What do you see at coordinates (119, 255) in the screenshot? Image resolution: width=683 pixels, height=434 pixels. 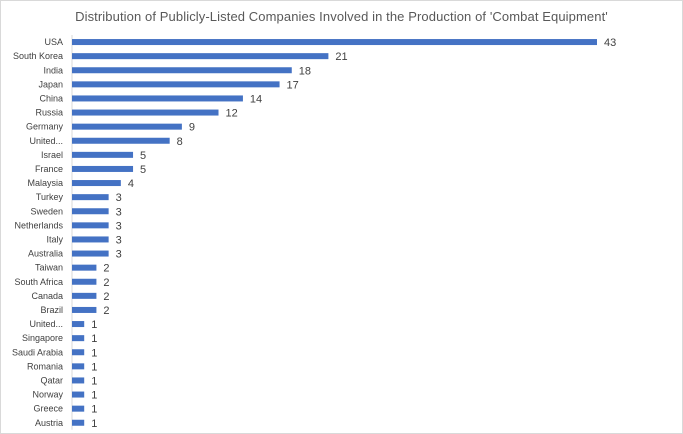 I see `value-label-15: 3` at bounding box center [119, 255].